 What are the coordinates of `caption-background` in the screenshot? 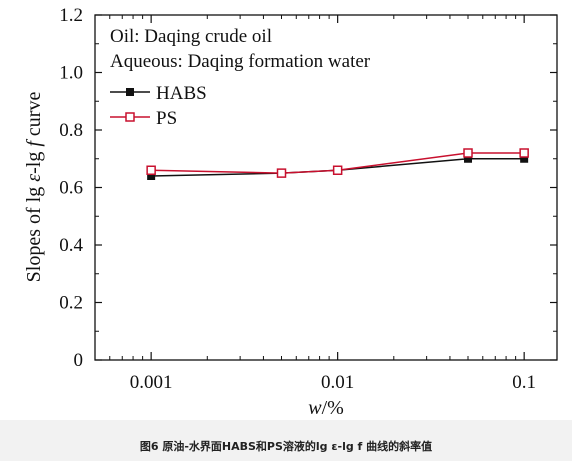 It's located at (286, 440).